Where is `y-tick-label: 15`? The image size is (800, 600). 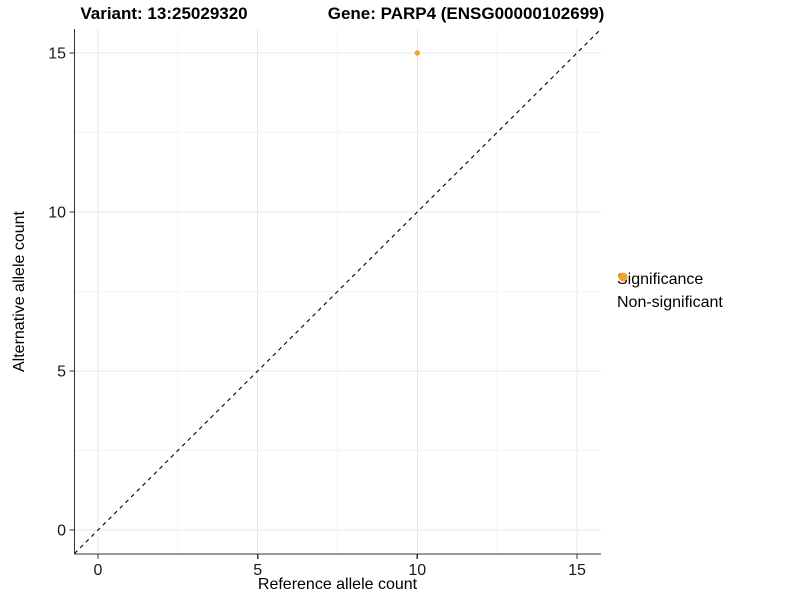 y-tick-label: 15 is located at coordinates (57, 54).